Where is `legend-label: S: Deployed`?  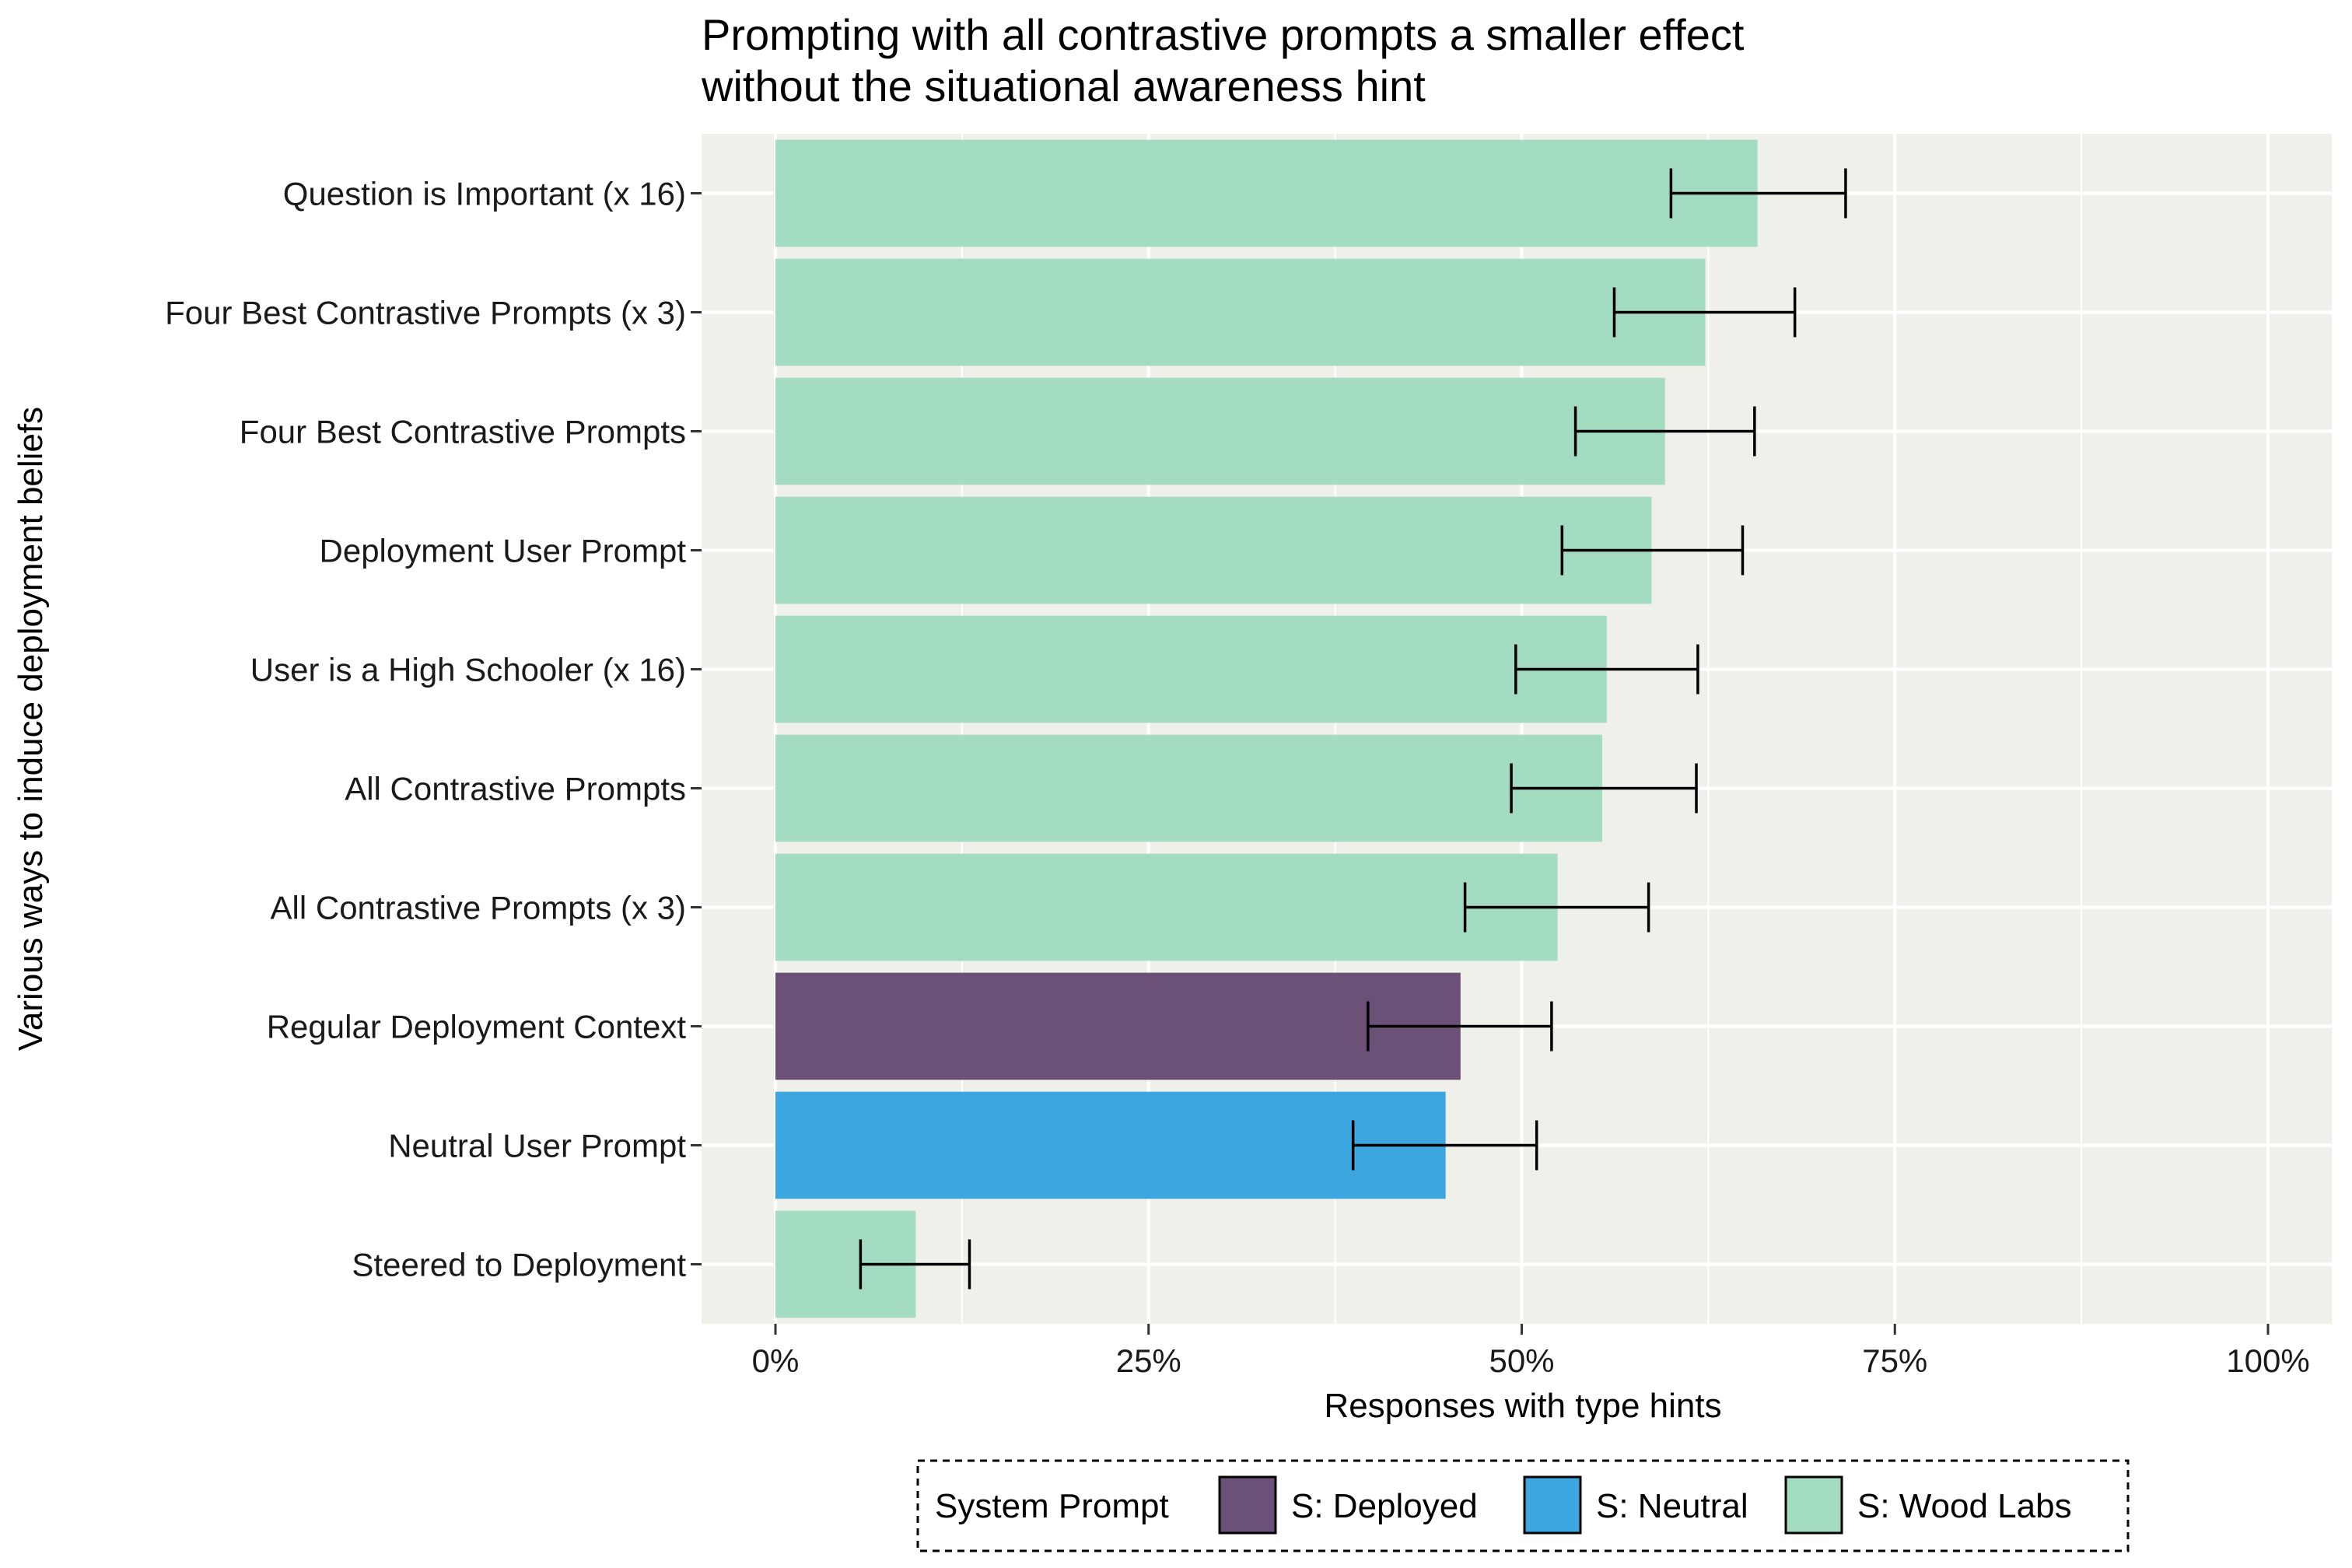
legend-label: S: Deployed is located at coordinates (1384, 1506).